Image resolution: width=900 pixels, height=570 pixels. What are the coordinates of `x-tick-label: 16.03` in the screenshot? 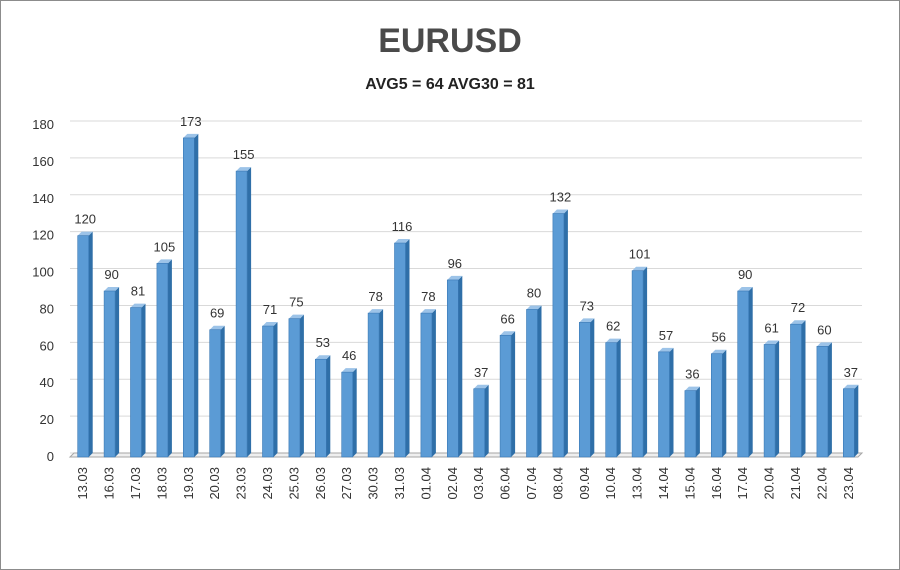 It's located at (109, 483).